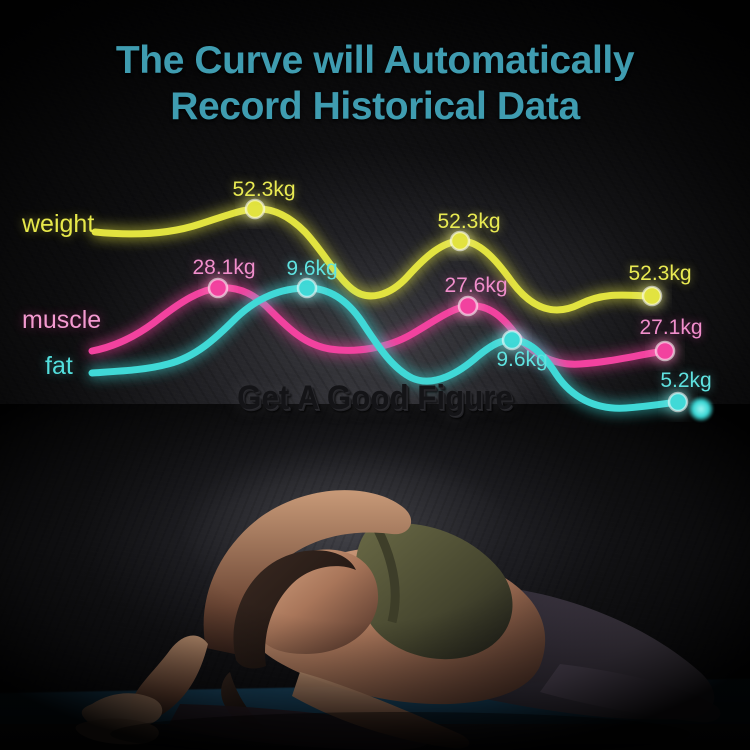 The width and height of the screenshot is (750, 750). Describe the element at coordinates (59, 366) in the screenshot. I see `series-label-fat: fat` at that location.